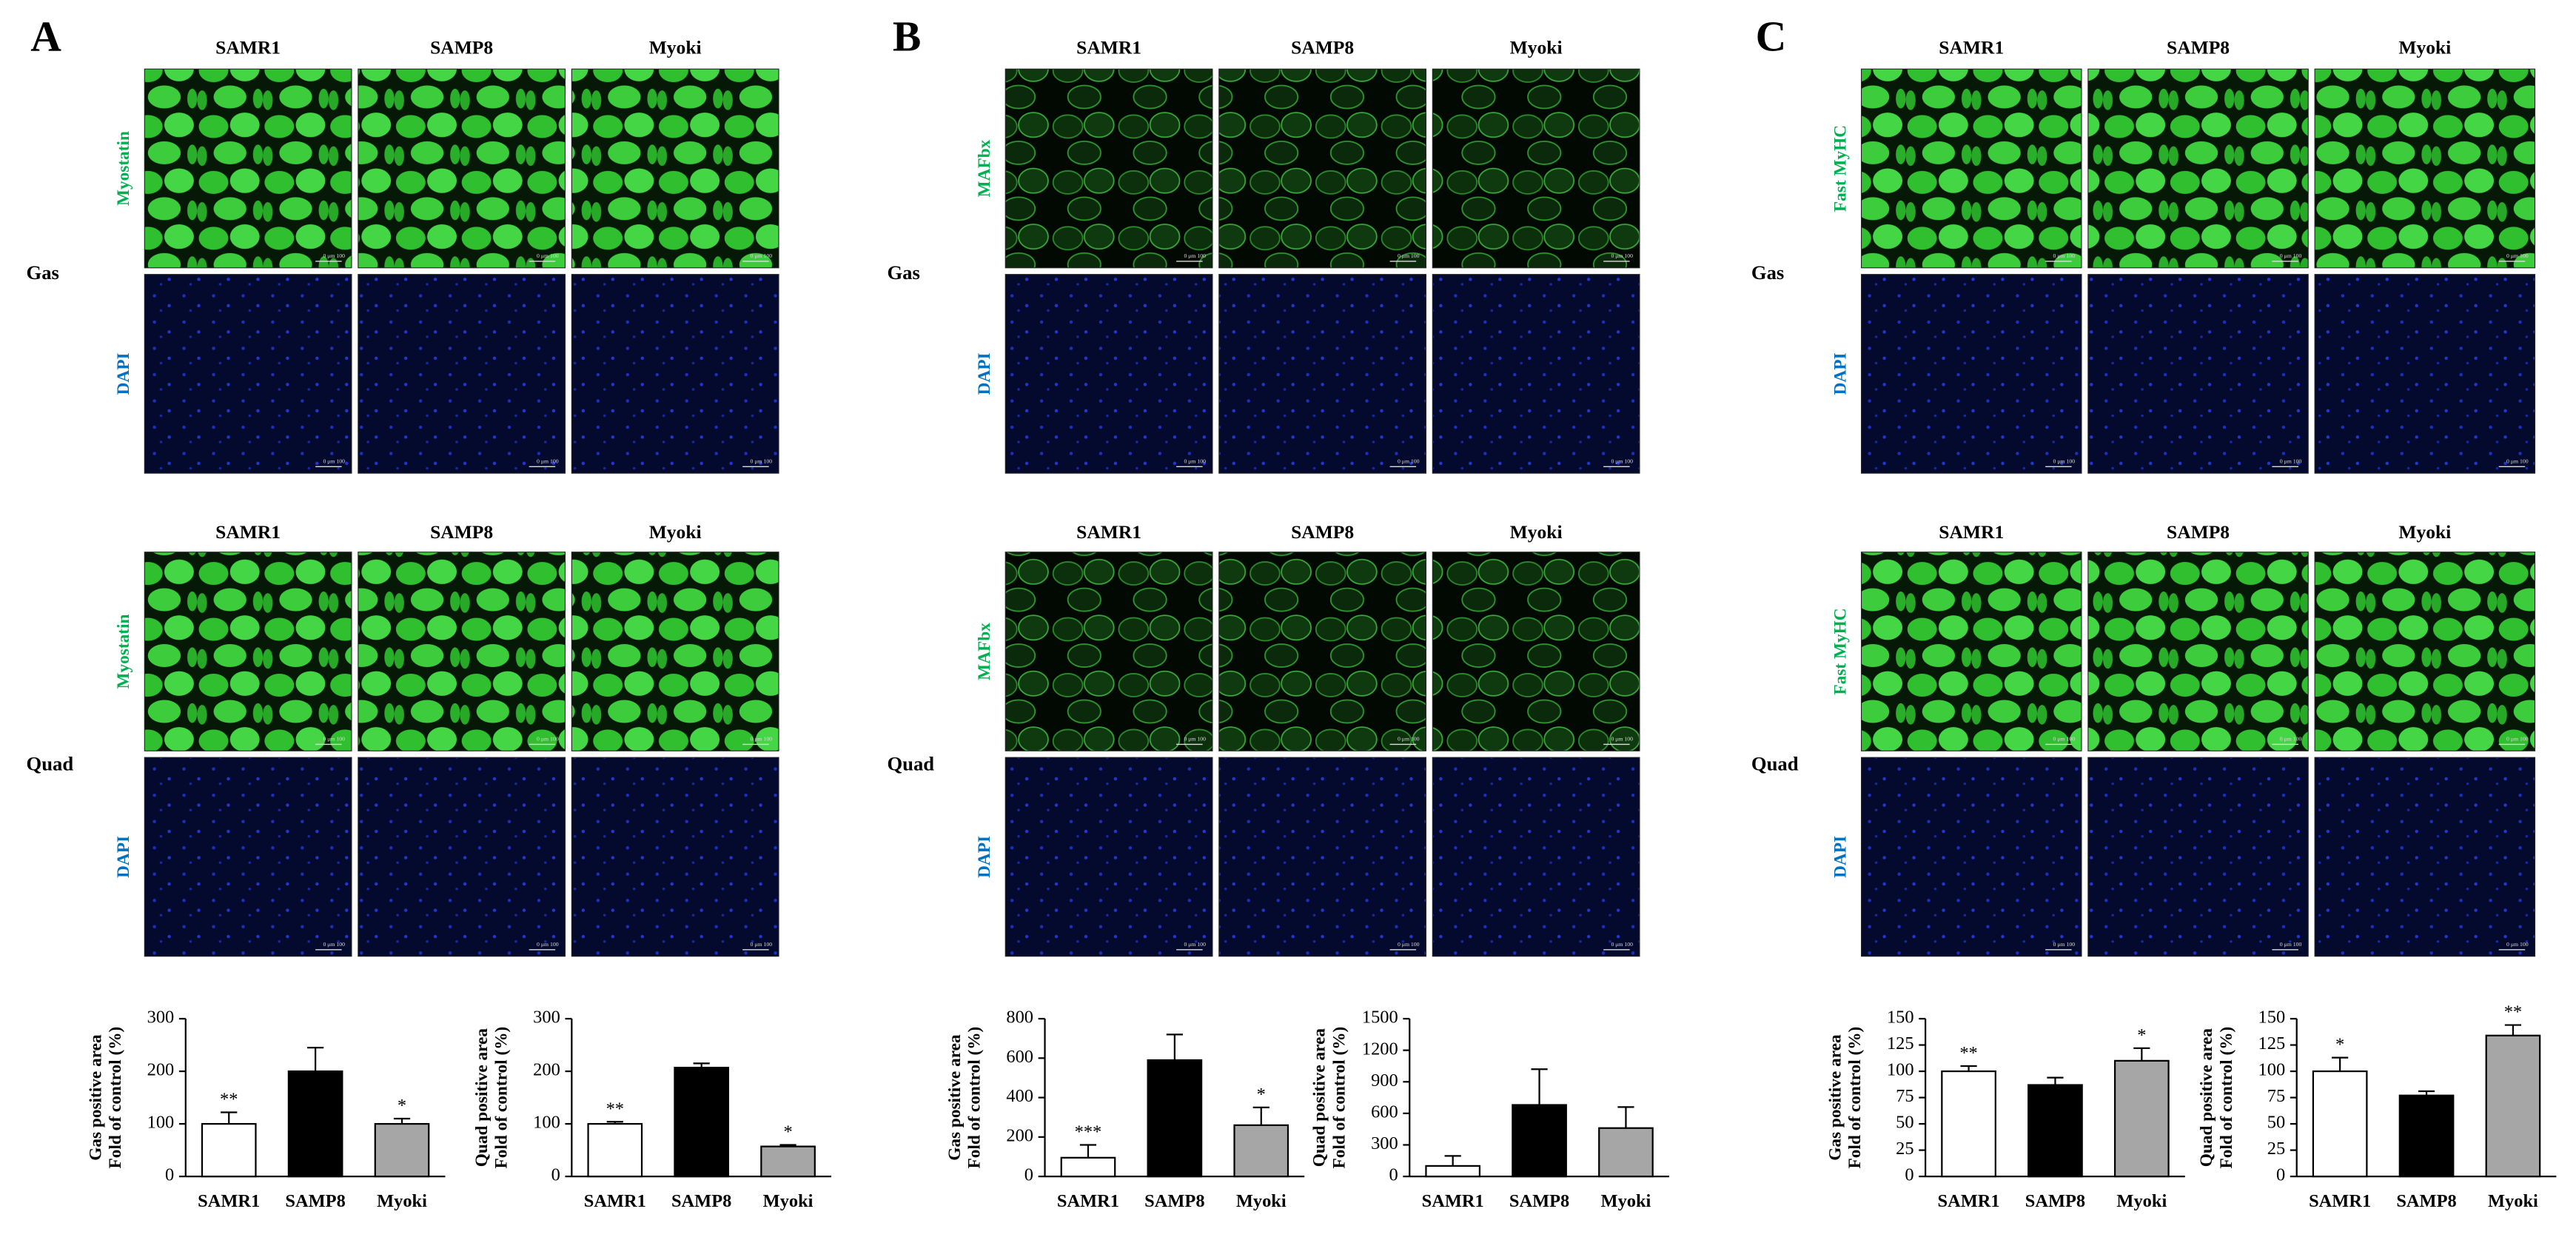  Describe the element at coordinates (1384, 1080) in the screenshot. I see `y-tick-label: 900` at that location.